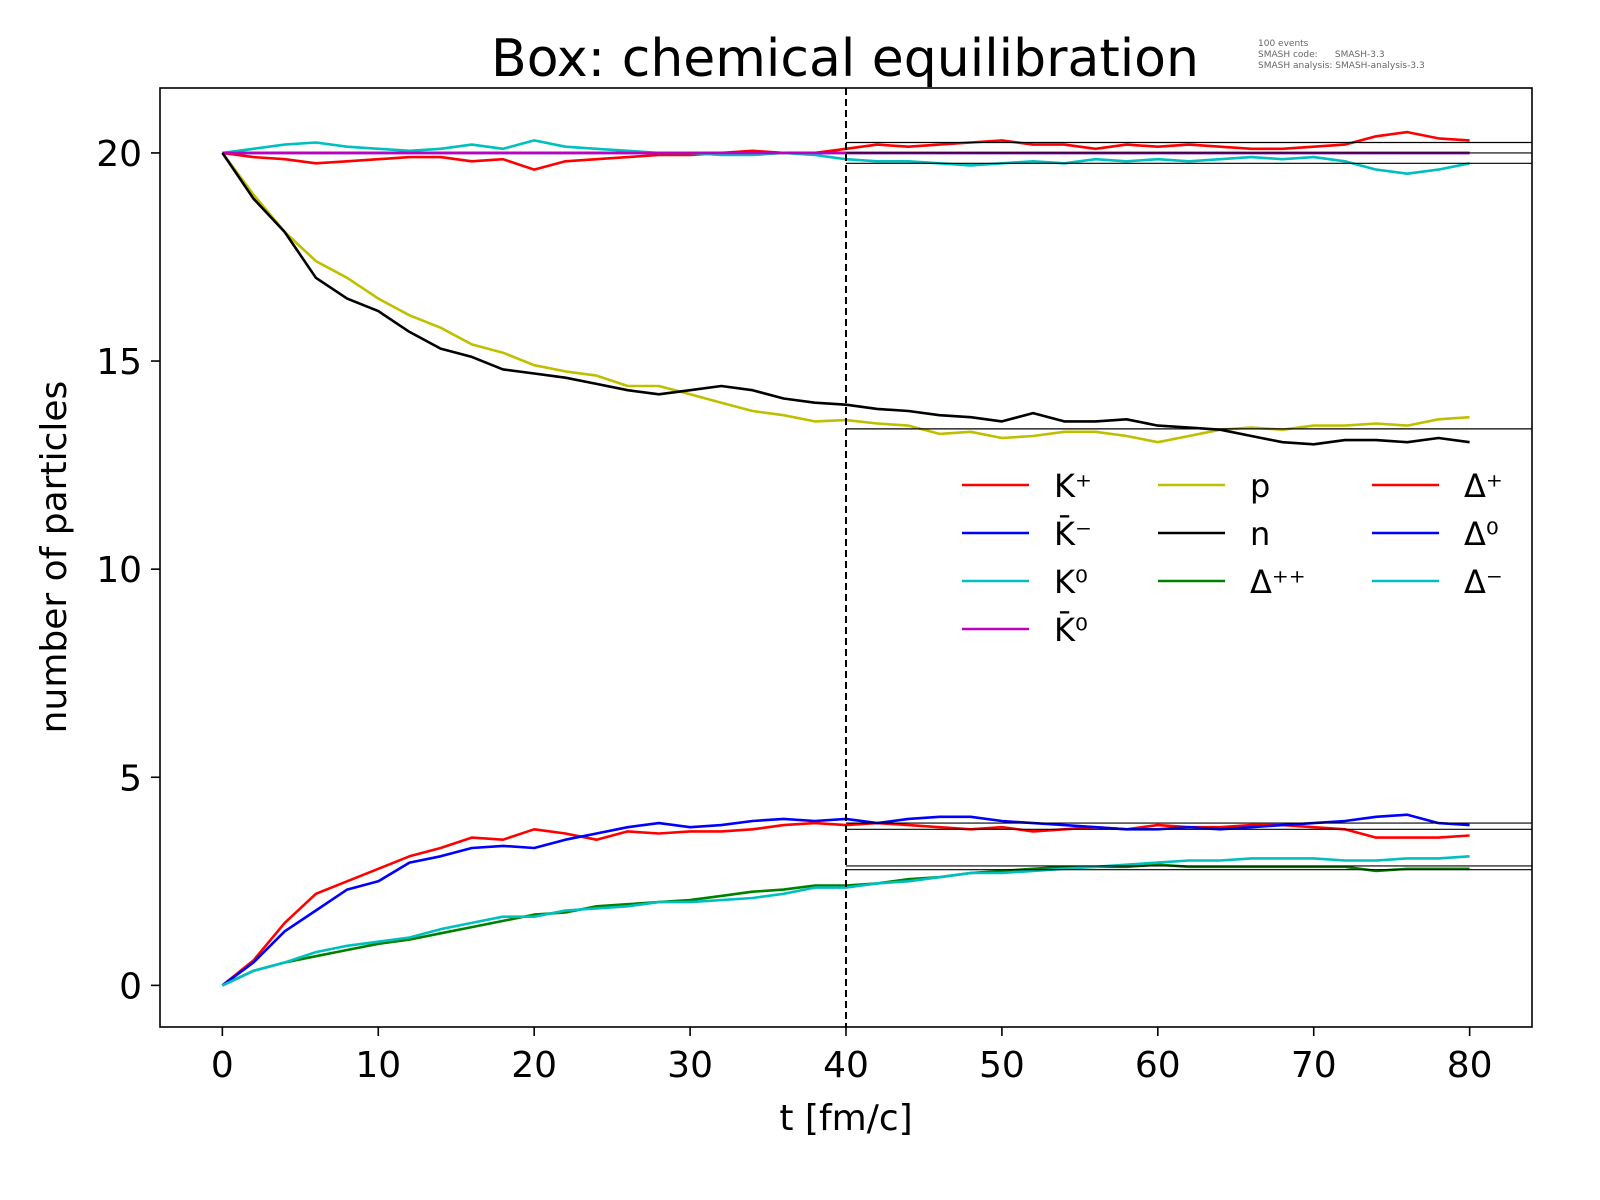 The width and height of the screenshot is (1600, 1200). Describe the element at coordinates (845, 59) in the screenshot. I see `chart-title: Box: chemical equilibration` at that location.